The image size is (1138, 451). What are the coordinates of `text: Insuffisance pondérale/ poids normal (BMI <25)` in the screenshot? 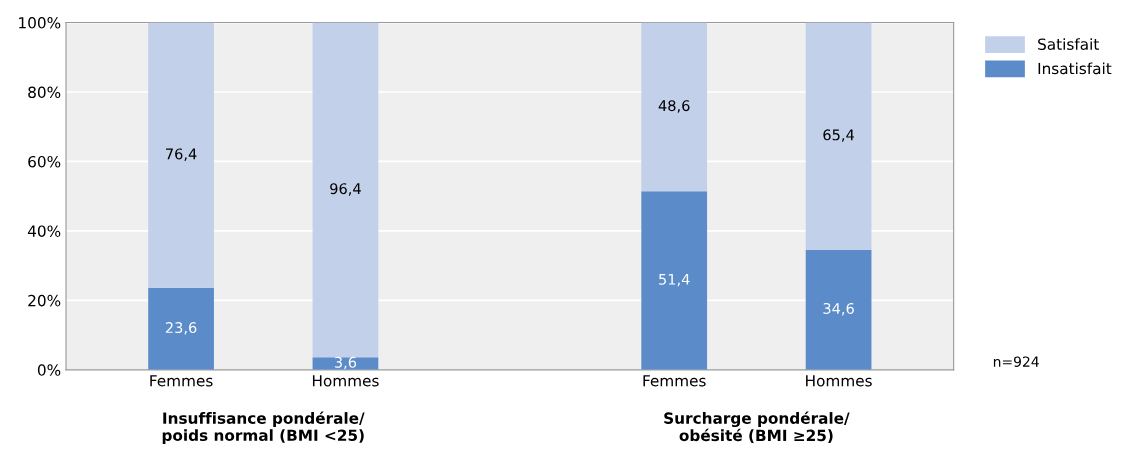 It's located at (263, 427).